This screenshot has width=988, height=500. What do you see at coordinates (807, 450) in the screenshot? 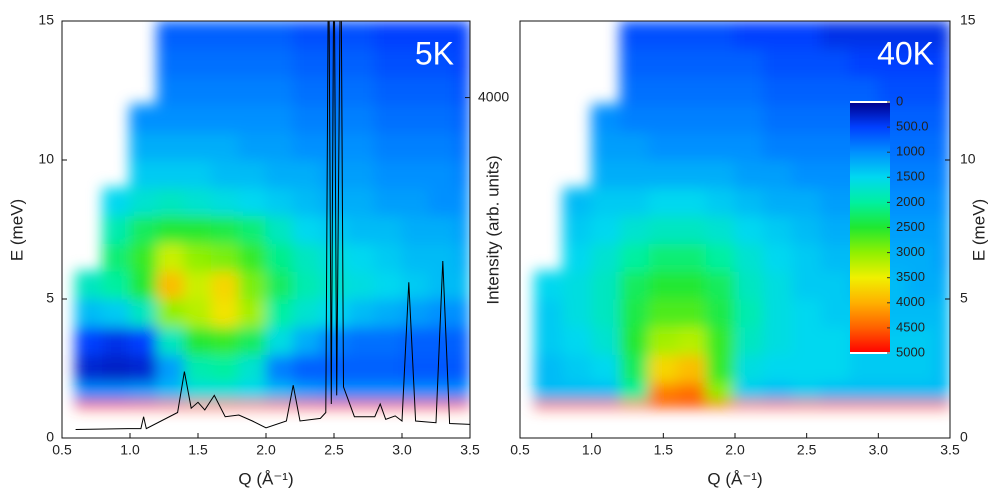
I see `x-tick-label: 2.5` at bounding box center [807, 450].